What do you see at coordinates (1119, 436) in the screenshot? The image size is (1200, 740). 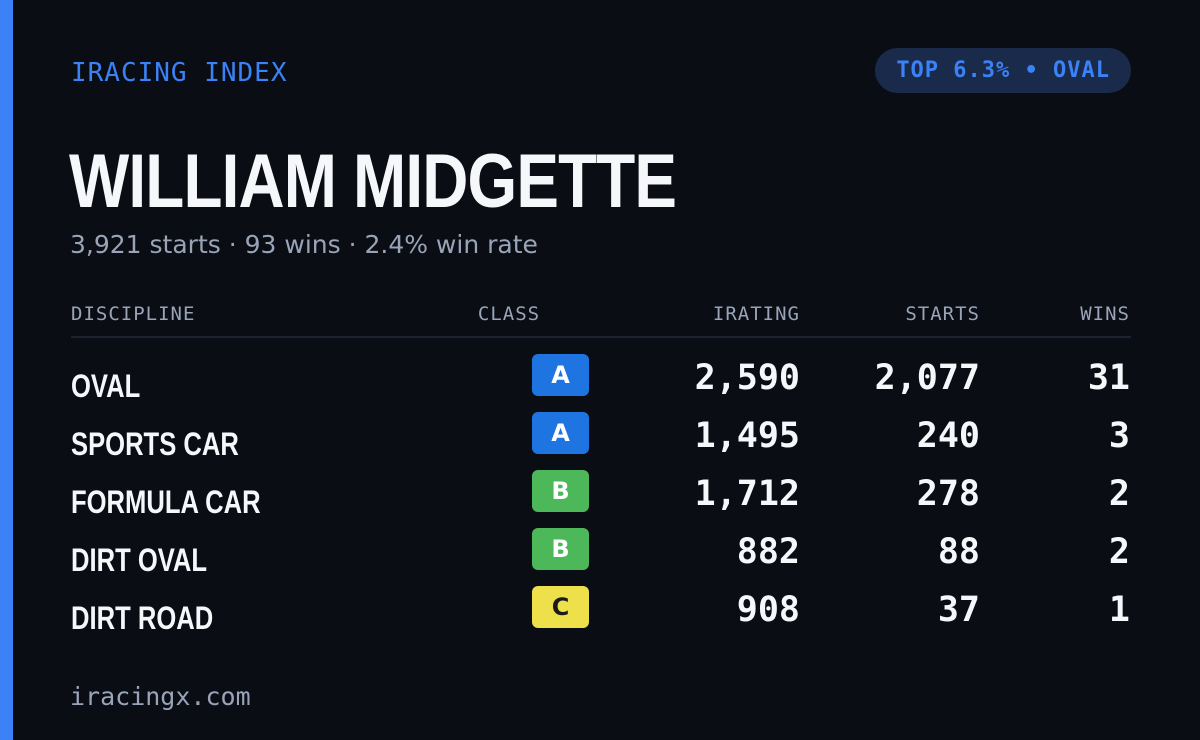 I see `wins-value: 3` at bounding box center [1119, 436].